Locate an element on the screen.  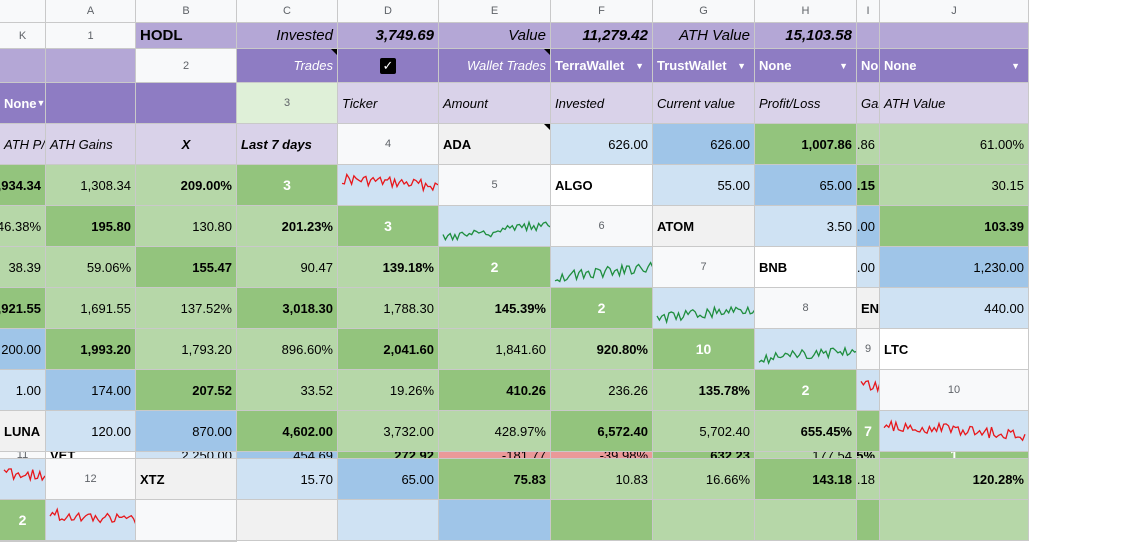
ath-gains-cell: 120.28% is located at coordinates (954, 479).